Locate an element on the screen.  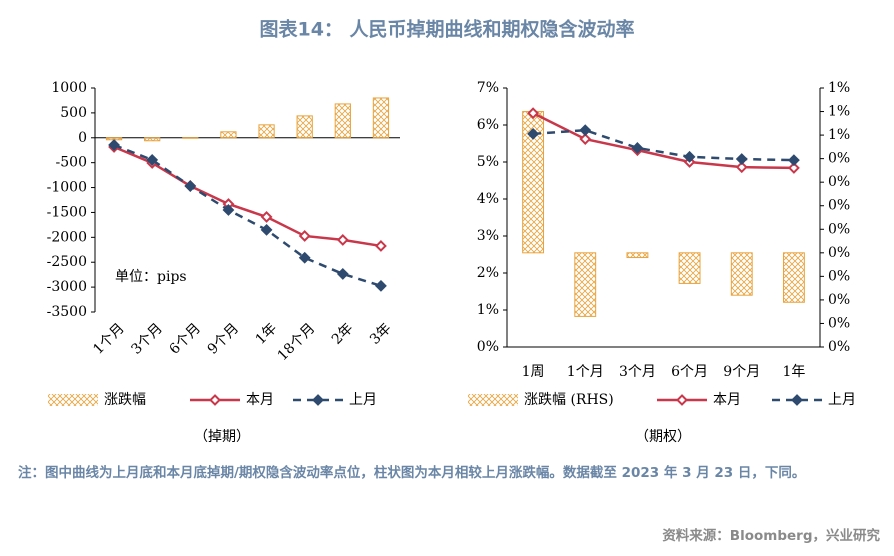
x-tick-label: 18个月 is located at coordinates (297, 342).